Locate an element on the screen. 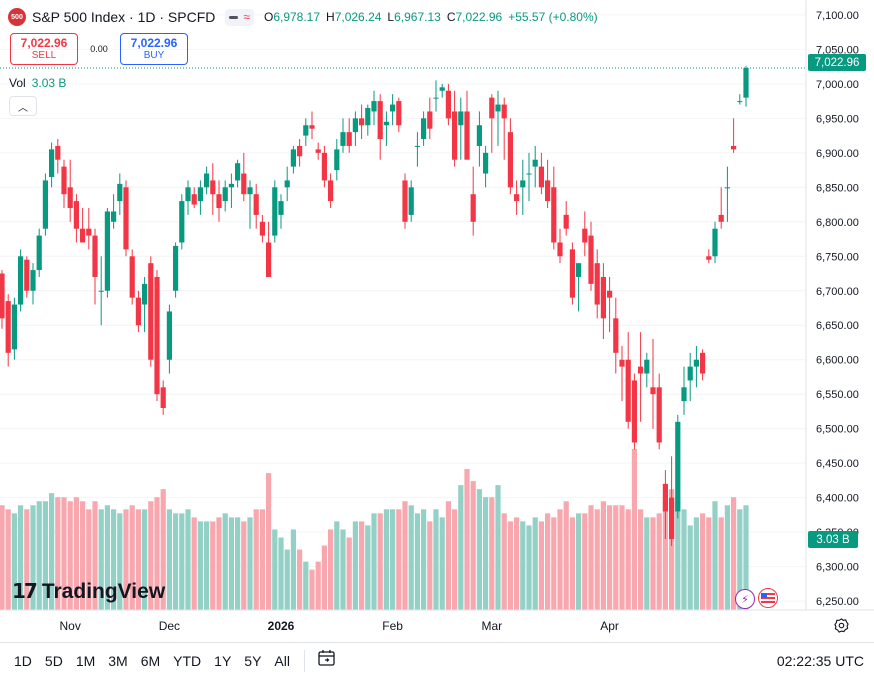 Image resolution: width=874 pixels, height=679 pixels. range-1d: 1D is located at coordinates (23, 660).